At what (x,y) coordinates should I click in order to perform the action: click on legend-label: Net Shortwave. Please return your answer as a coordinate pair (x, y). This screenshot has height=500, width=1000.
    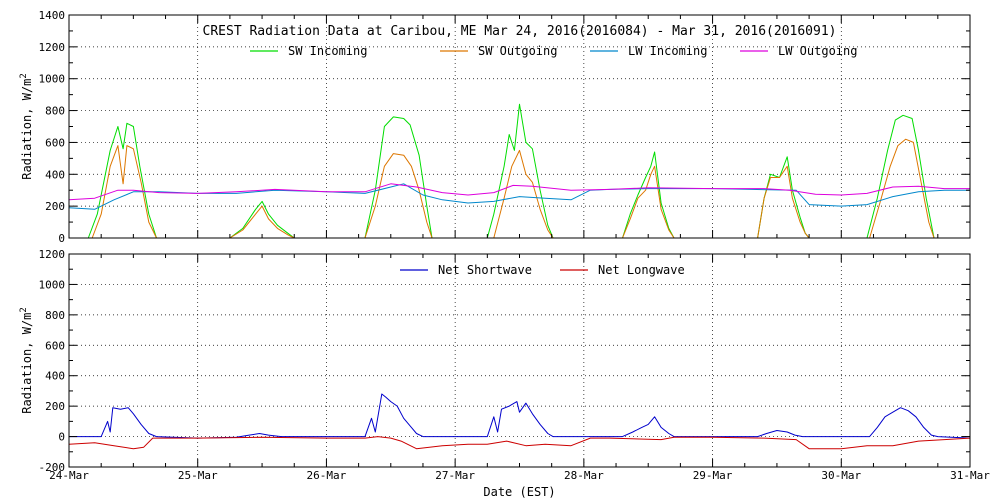
    Looking at the image, I should click on (485, 270).